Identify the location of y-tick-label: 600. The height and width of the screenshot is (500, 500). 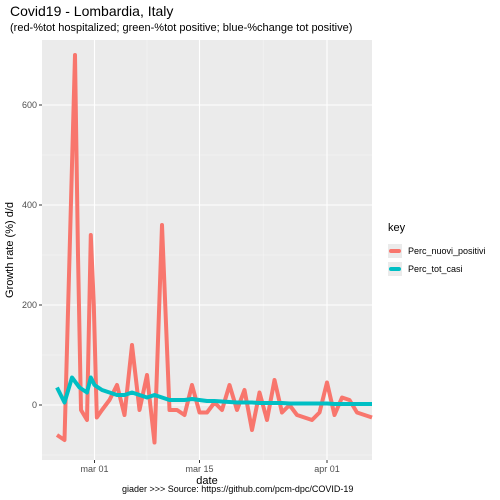
(29, 105).